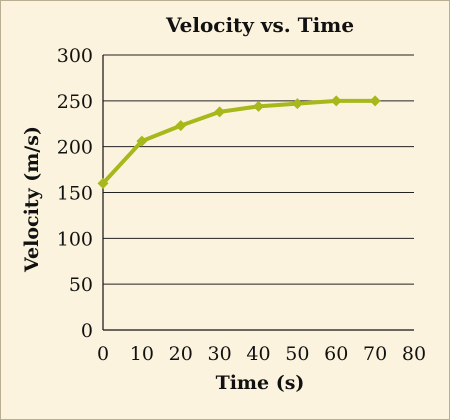 The height and width of the screenshot is (420, 450). I want to click on y-tick-label-2: 100, so click(75, 239).